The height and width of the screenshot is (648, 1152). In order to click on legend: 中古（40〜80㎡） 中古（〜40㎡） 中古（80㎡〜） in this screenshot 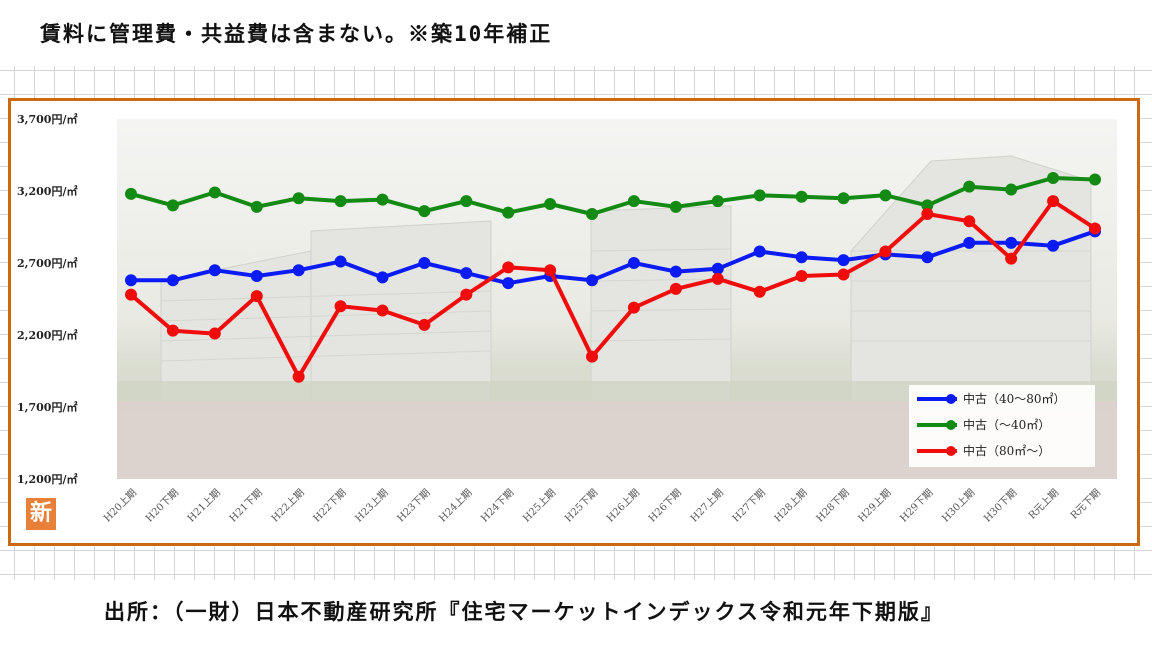, I will do `click(1002, 426)`.